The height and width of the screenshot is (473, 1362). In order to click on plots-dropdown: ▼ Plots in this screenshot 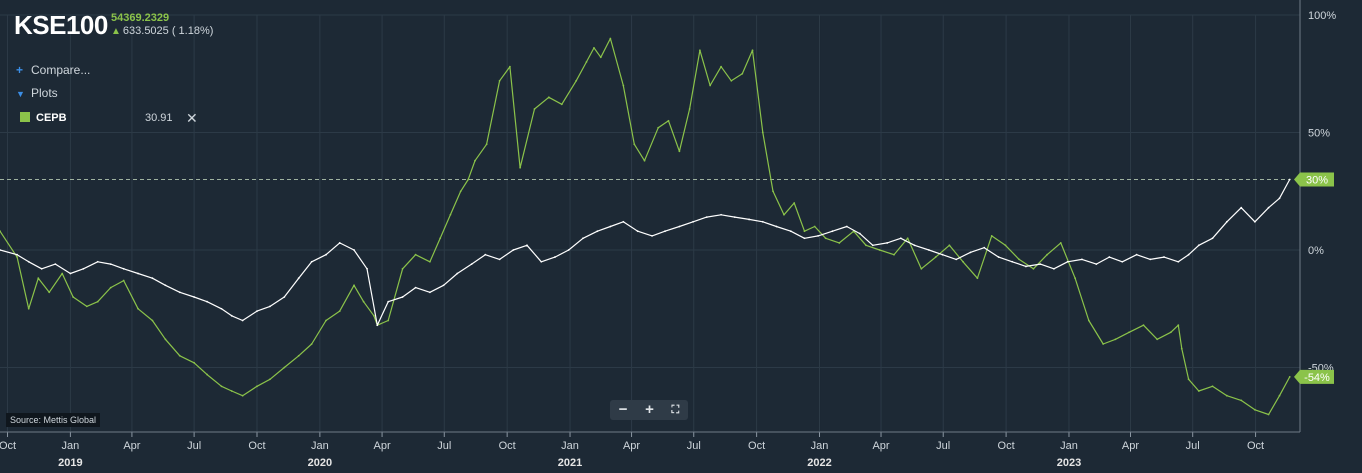, I will do `click(37, 93)`.